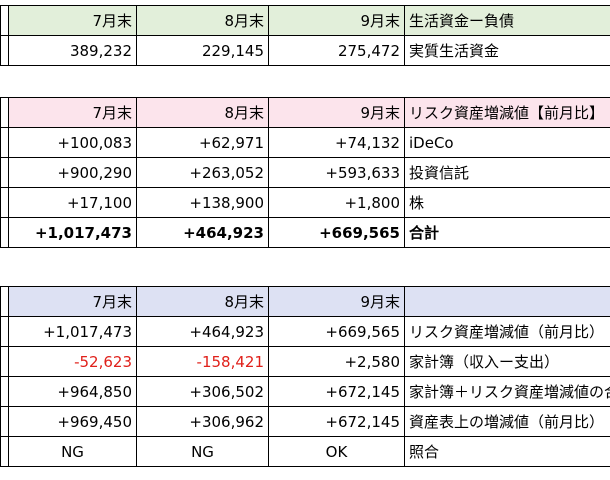  I want to click on table-row: +969,450 +306,962 +672,145 資産表上の増減値（前月比）, so click(305, 421).